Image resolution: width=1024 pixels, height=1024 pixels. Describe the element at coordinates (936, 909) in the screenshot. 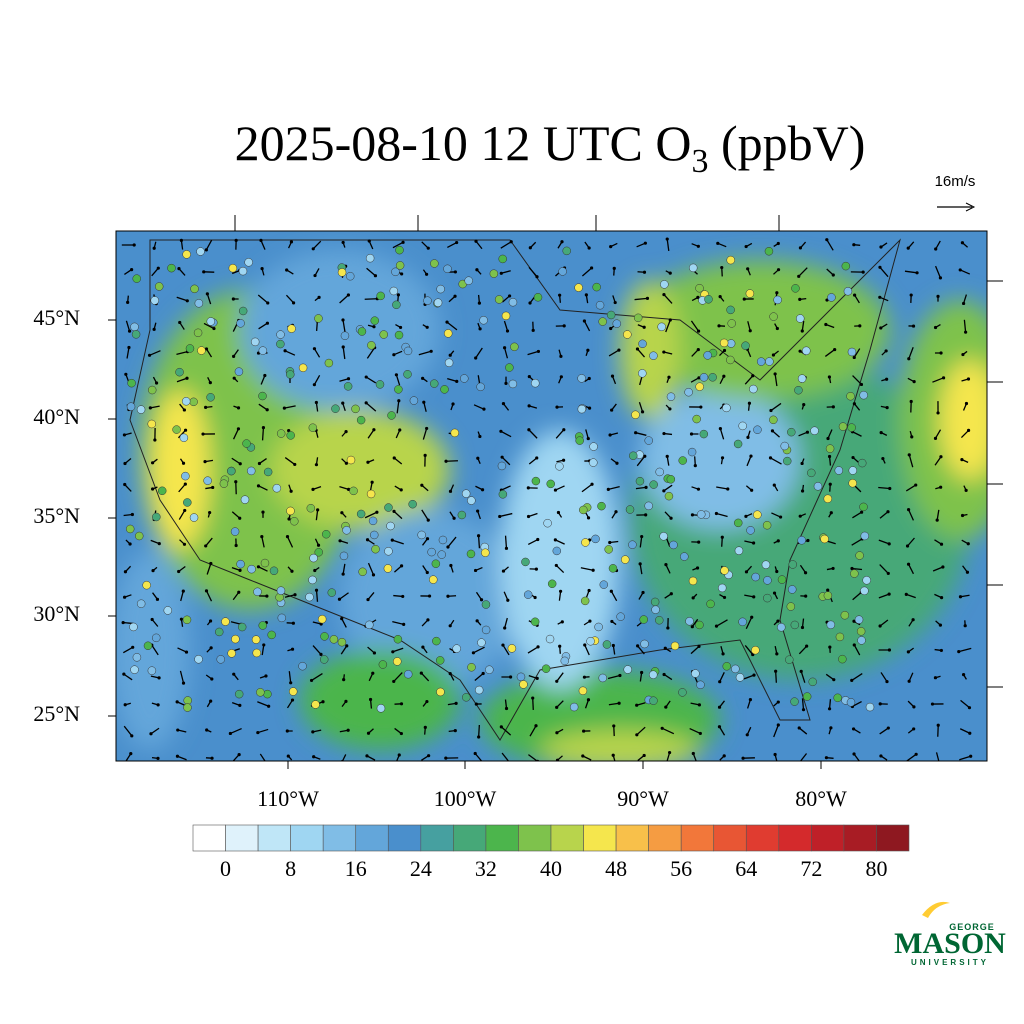

I see `logo-flame` at that location.